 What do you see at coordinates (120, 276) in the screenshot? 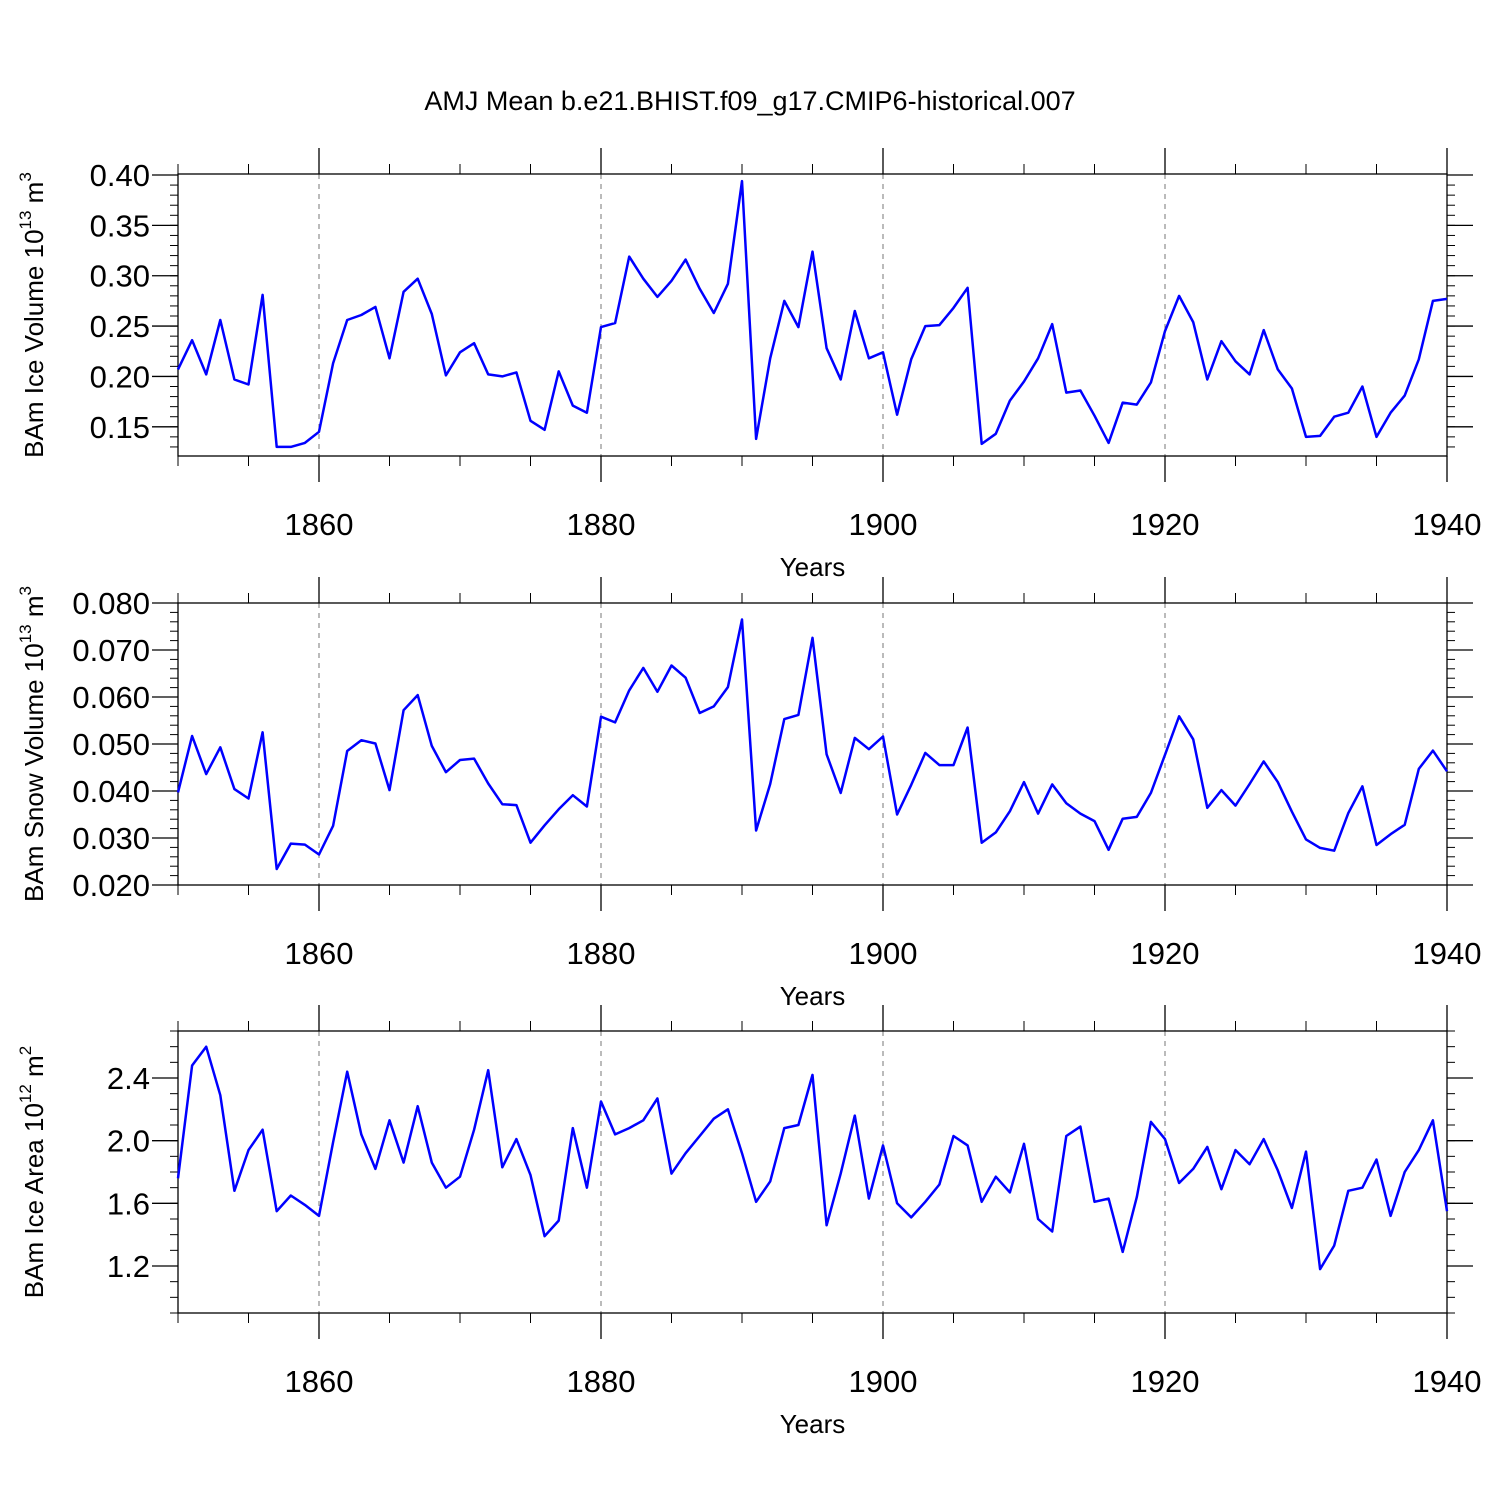
I see `y-tick-label: 0.30` at bounding box center [120, 276].